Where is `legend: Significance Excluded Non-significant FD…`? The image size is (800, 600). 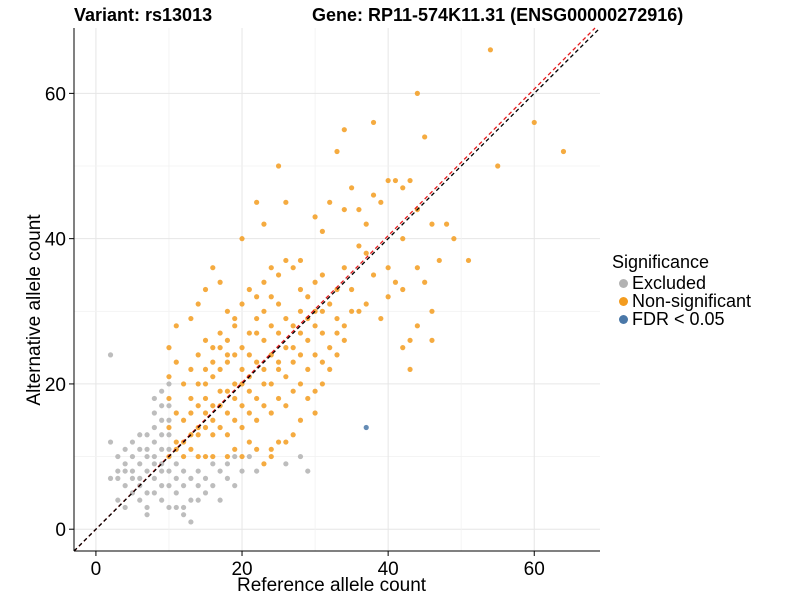
legend: Significance Excluded Non-significant FD… is located at coordinates (681, 290).